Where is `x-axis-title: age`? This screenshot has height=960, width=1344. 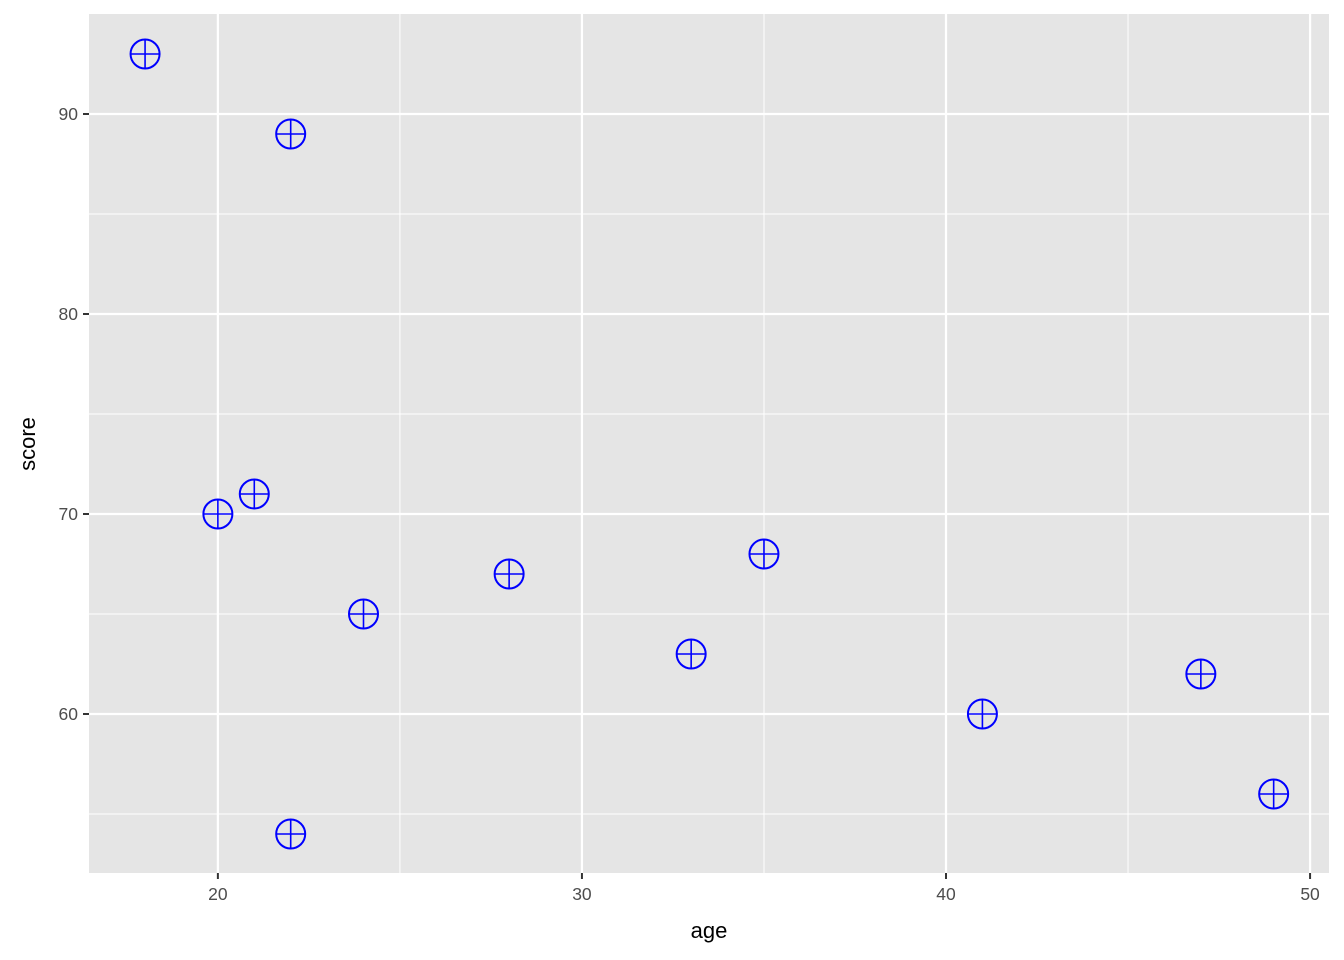
x-axis-title: age is located at coordinates (709, 930).